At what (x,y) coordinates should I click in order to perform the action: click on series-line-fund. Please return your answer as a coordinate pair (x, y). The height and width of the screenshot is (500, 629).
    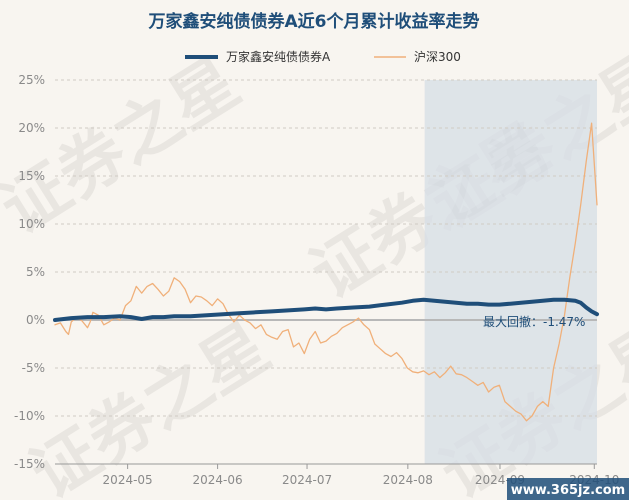
    Looking at the image, I should click on (326, 309).